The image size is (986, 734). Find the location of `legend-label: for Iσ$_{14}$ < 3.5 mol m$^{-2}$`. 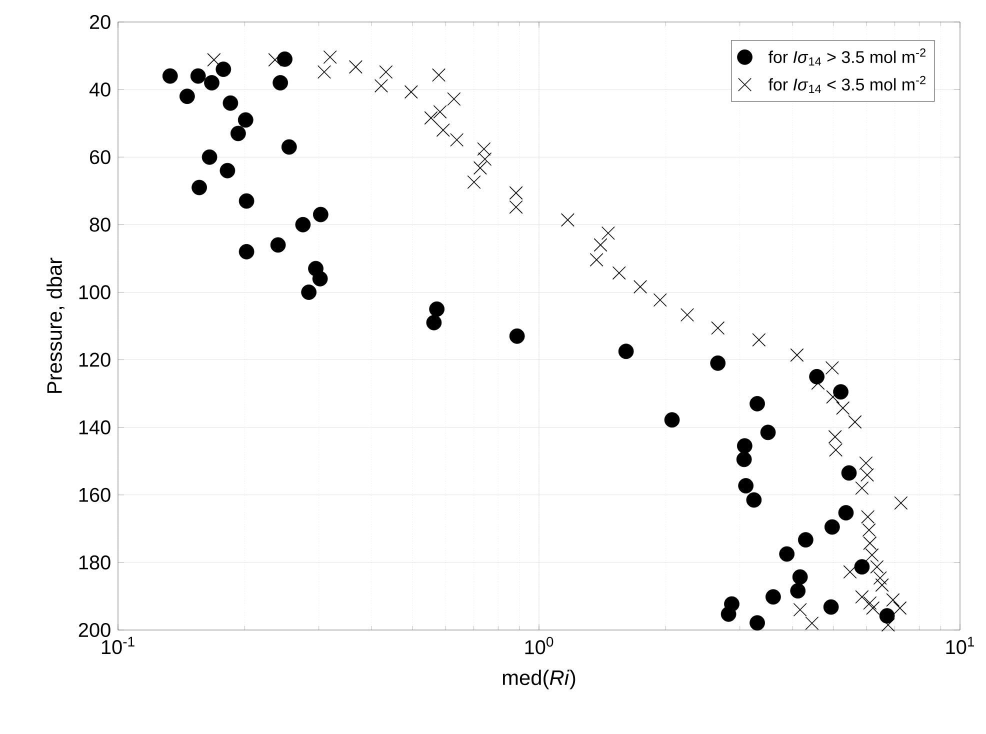

legend-label: for Iσ$_{14}$ < 3.5 mol m$^{-2}$ is located at coordinates (847, 84).